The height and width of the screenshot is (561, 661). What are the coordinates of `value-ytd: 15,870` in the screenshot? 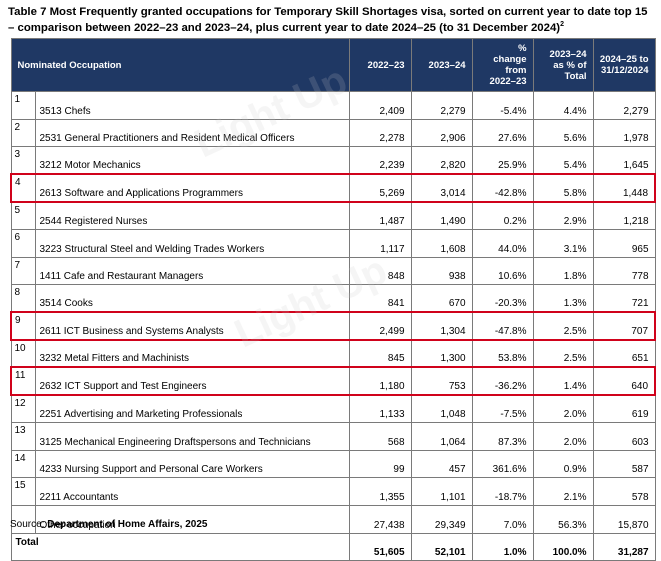 It's located at (624, 519).